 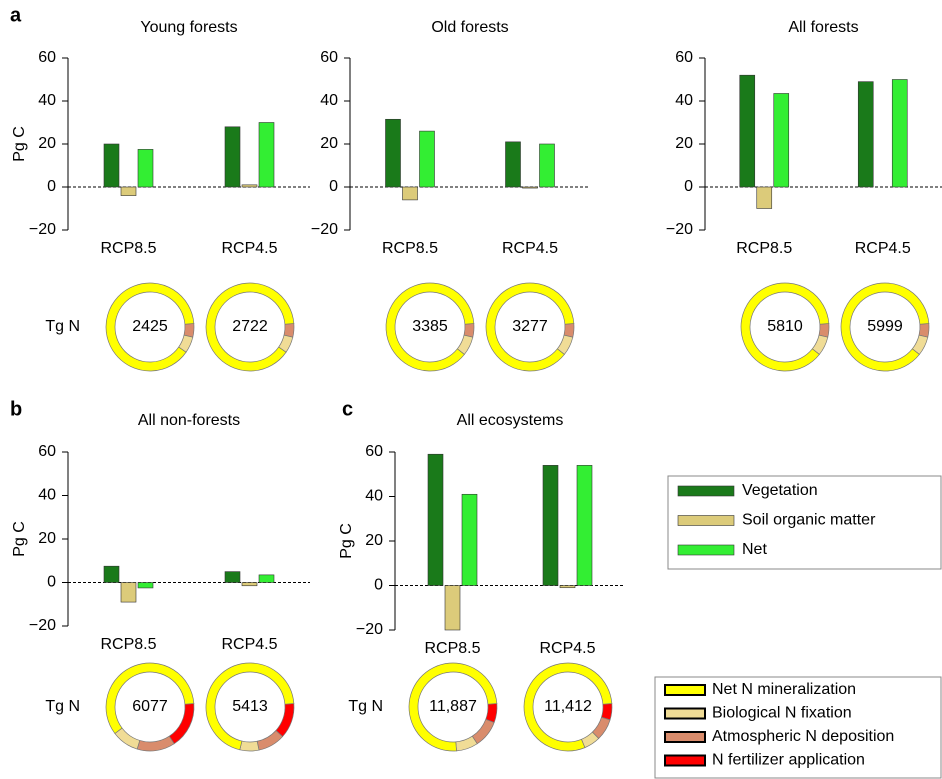 I want to click on carbon-legend-box, so click(x=804, y=522).